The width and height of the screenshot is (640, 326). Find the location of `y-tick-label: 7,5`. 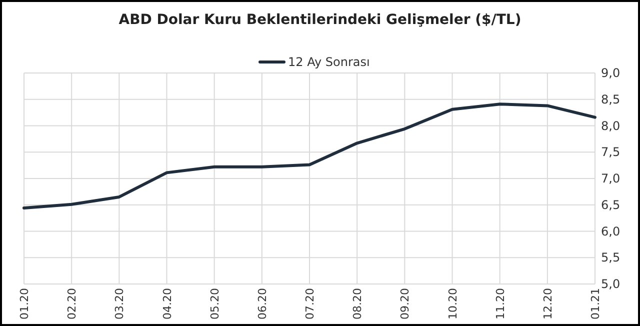

y-tick-label: 7,5 is located at coordinates (610, 152).